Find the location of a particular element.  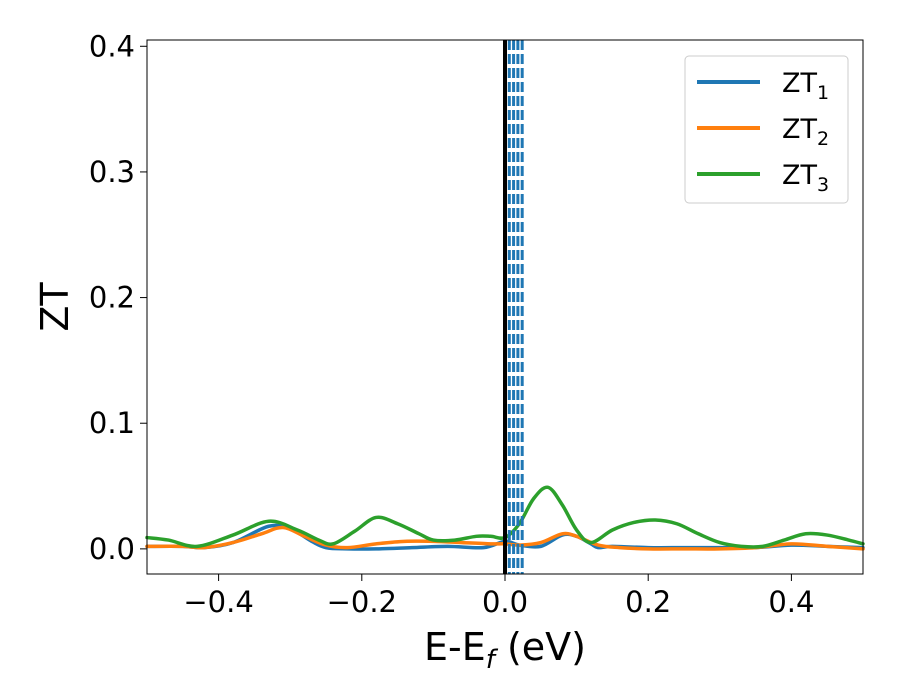

series-line-zt2 is located at coordinates (505, 538).